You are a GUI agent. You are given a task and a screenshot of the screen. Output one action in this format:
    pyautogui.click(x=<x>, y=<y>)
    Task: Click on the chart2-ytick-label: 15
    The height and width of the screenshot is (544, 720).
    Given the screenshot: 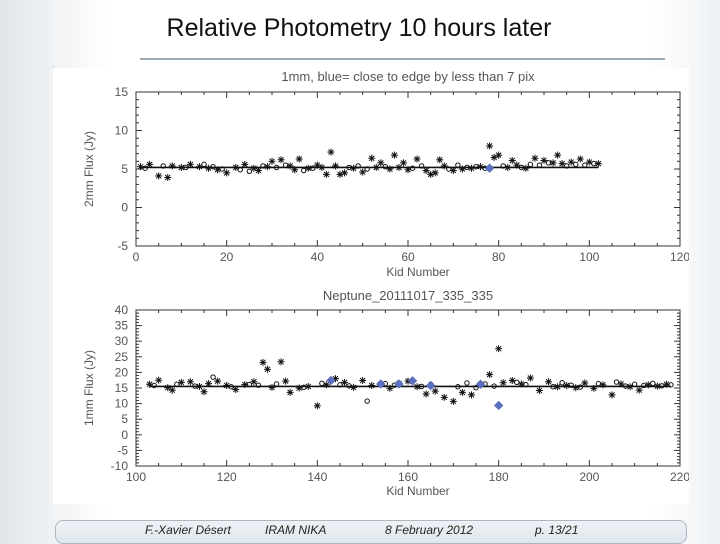 What is the action you would take?
    pyautogui.click(x=122, y=388)
    